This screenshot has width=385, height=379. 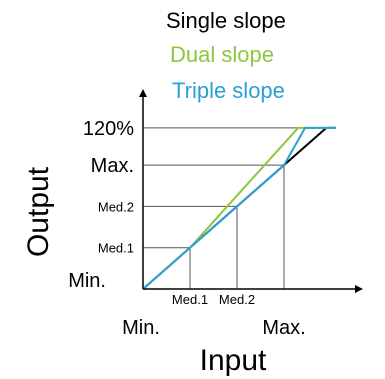 What do you see at coordinates (359, 289) in the screenshot?
I see `x-axis-arrow` at bounding box center [359, 289].